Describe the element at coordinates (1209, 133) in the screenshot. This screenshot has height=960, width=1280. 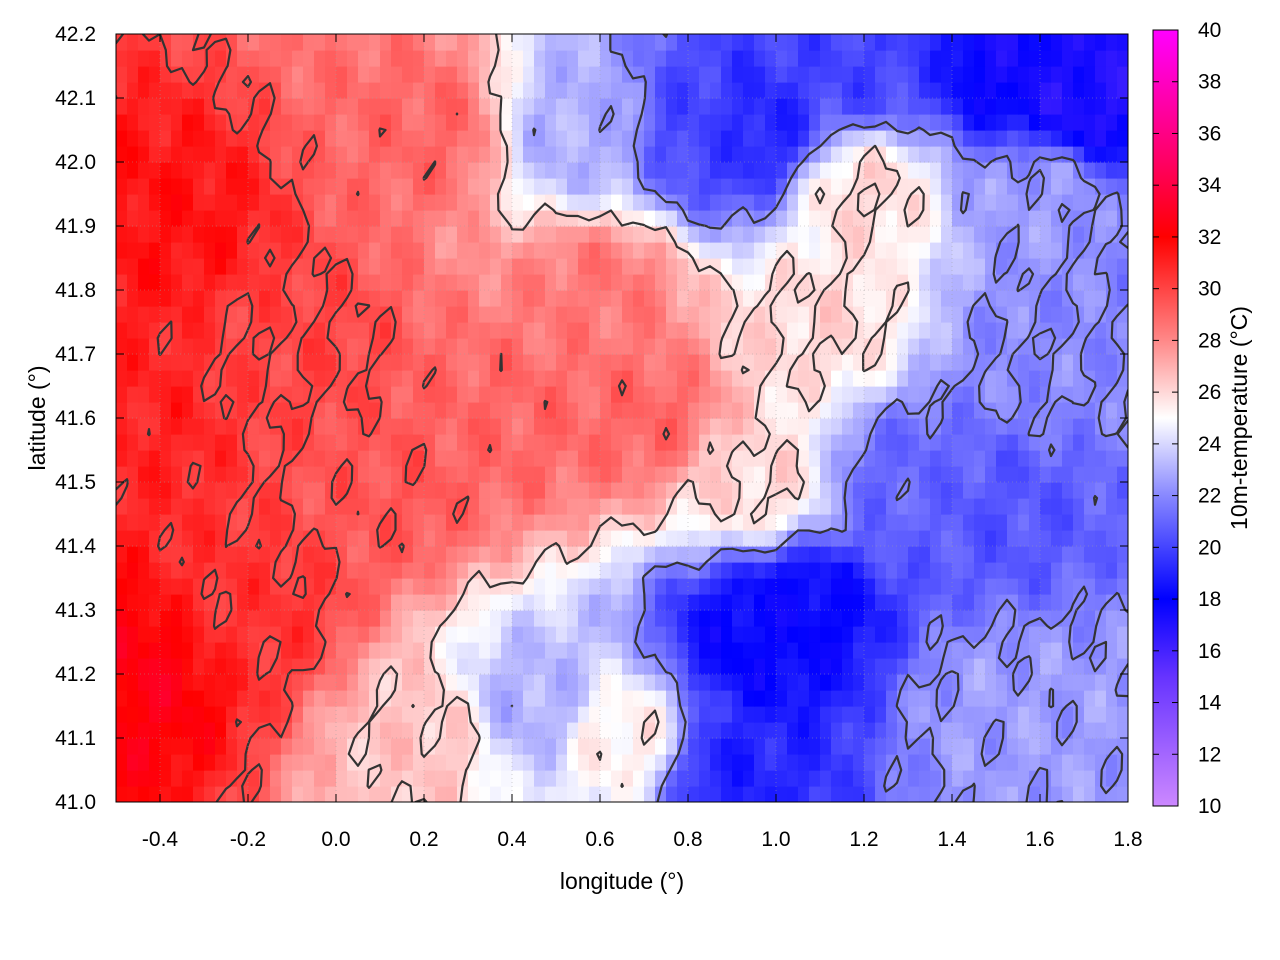
I see `colorbar-tick-label: 36` at that location.